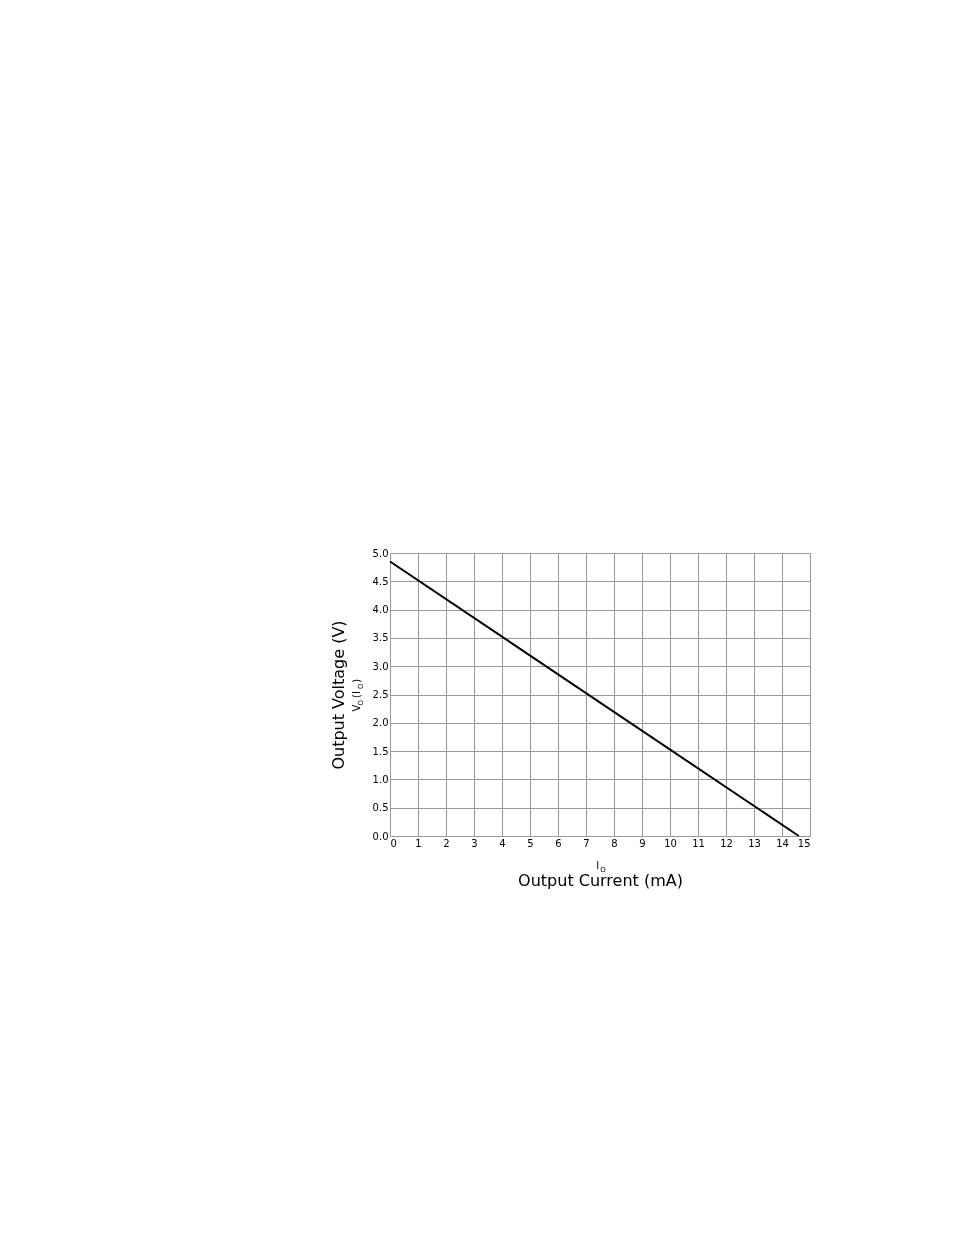  I want to click on x-tick-label: 1, so click(418, 843).